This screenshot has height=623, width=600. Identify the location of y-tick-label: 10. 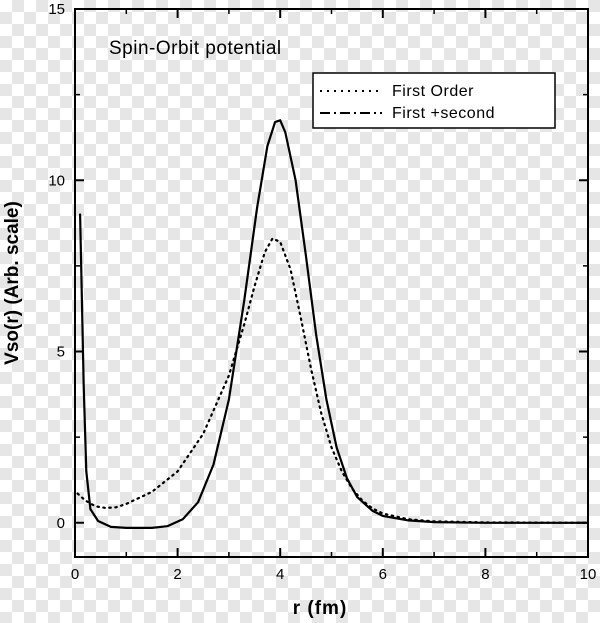
(56, 180).